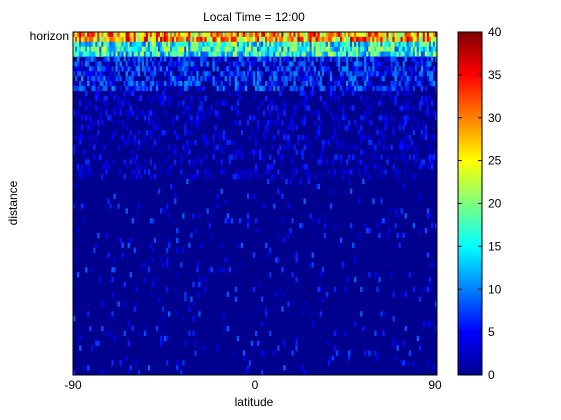 The image size is (561, 420). I want to click on colorbar-tick-label: 30, so click(495, 118).